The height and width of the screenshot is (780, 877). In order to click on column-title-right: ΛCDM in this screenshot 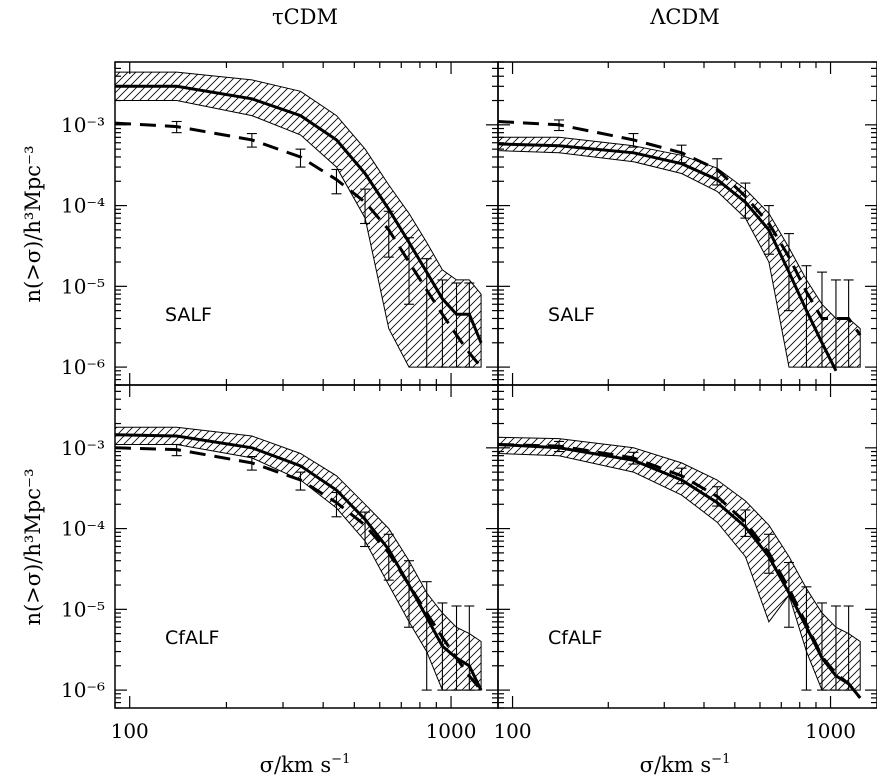, I will do `click(684, 17)`.